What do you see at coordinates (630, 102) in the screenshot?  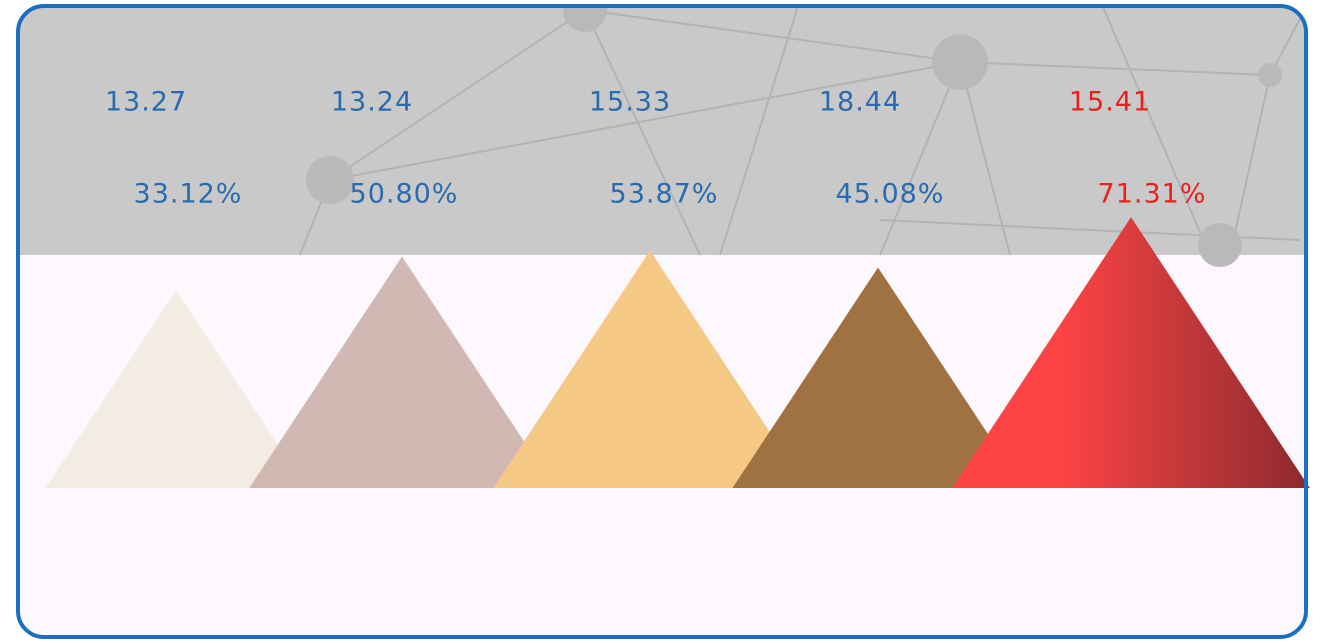 I see `price-label: 15.33` at bounding box center [630, 102].